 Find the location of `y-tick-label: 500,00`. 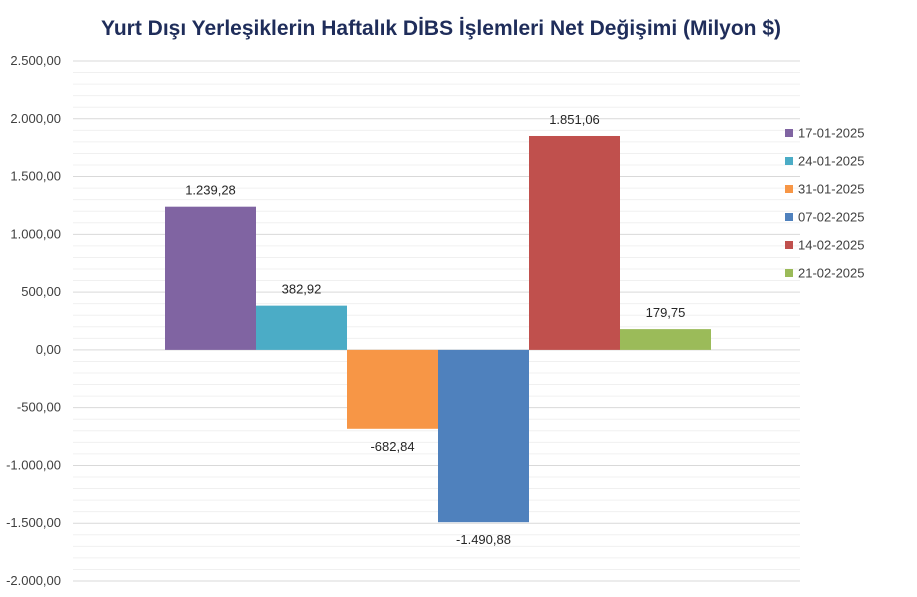

y-tick-label: 500,00 is located at coordinates (41, 291).